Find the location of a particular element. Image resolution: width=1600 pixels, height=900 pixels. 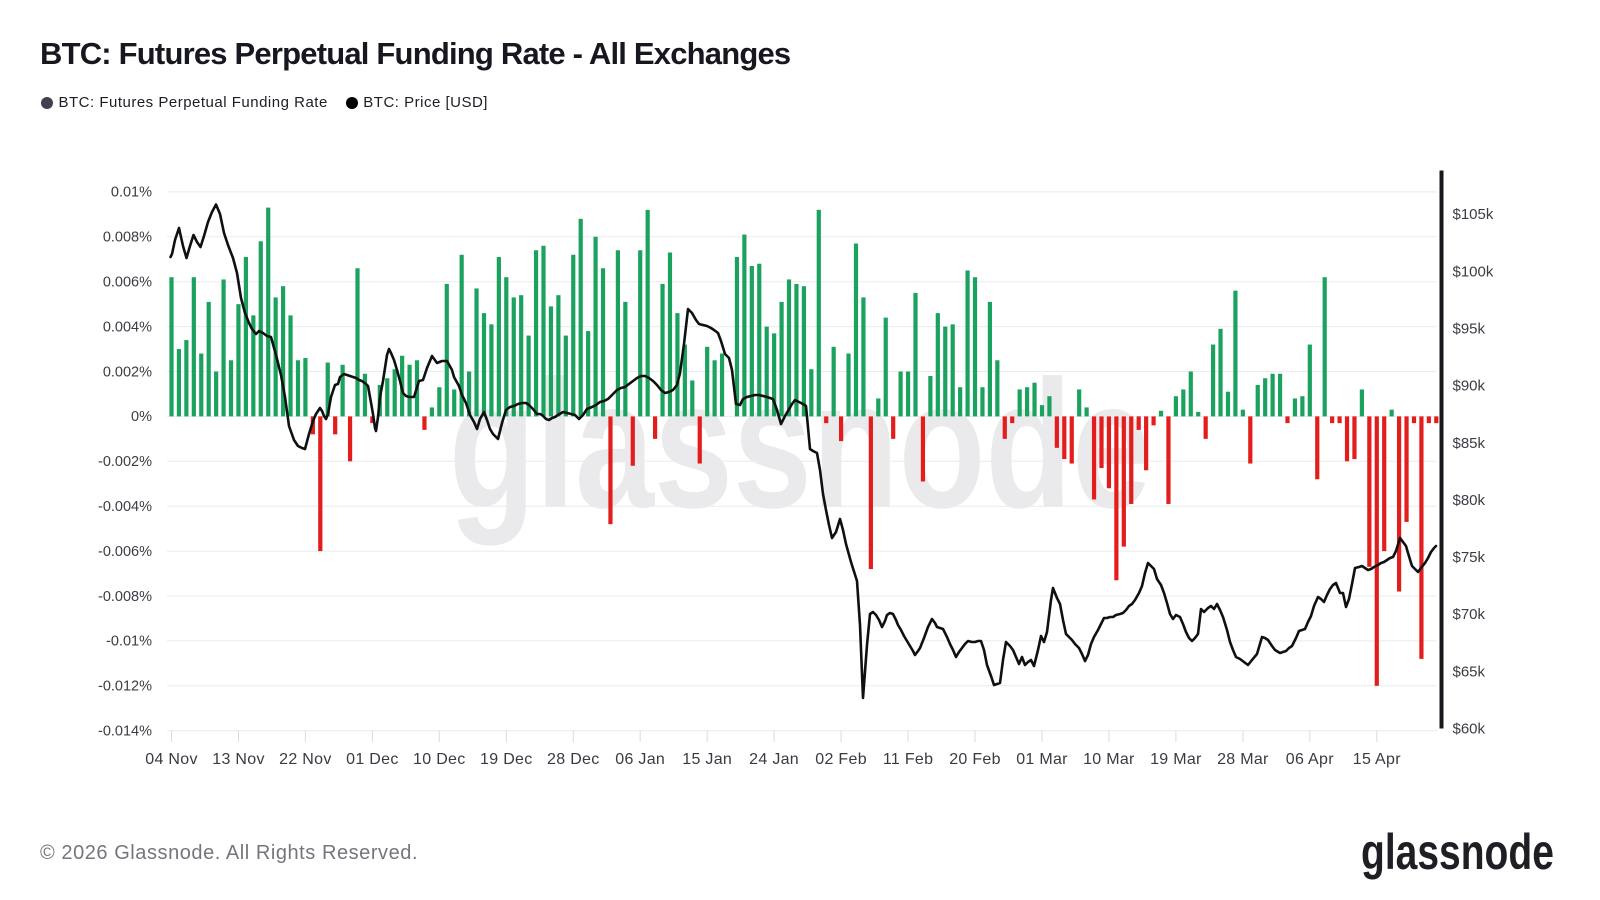

svg-text: 0.008% is located at coordinates (127, 238).